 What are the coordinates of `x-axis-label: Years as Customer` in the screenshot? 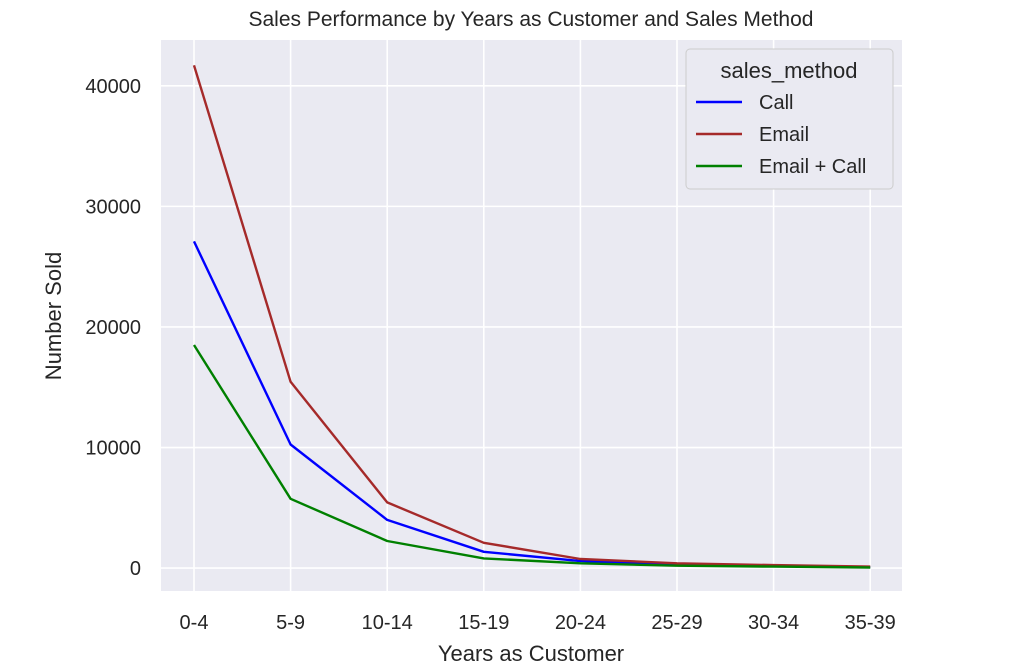 It's located at (531, 653).